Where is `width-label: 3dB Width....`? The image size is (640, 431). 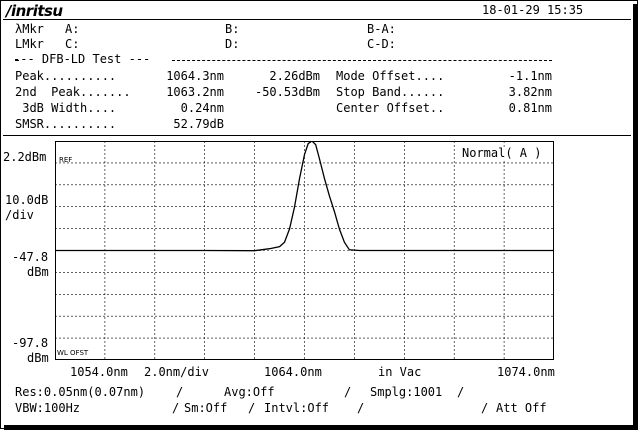
width-label: 3dB Width.... is located at coordinates (66, 108).